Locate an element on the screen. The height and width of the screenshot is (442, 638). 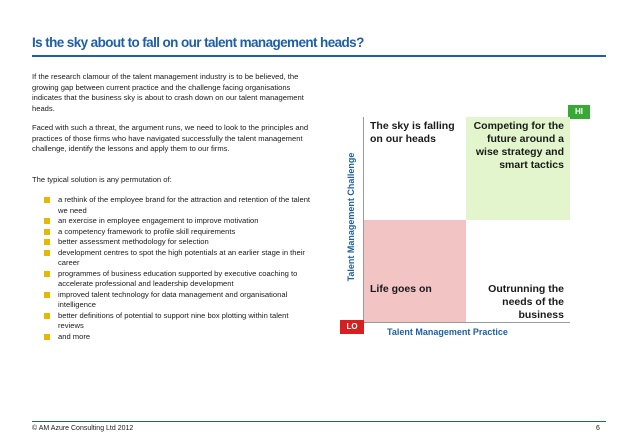
page-number: 6 is located at coordinates (598, 428).